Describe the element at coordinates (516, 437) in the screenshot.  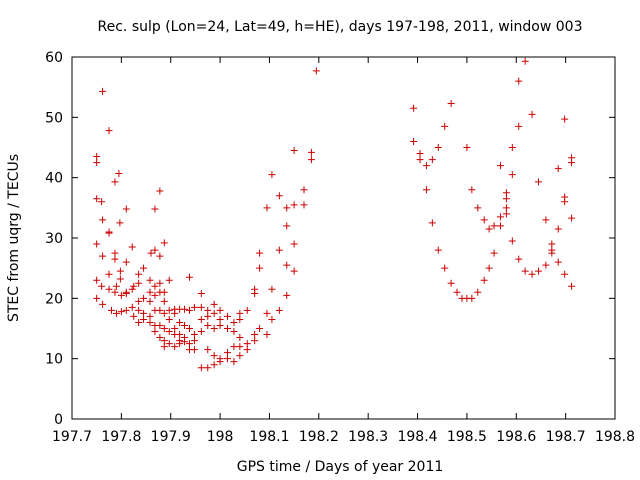
I see `x-tick-label: 198.6` at that location.